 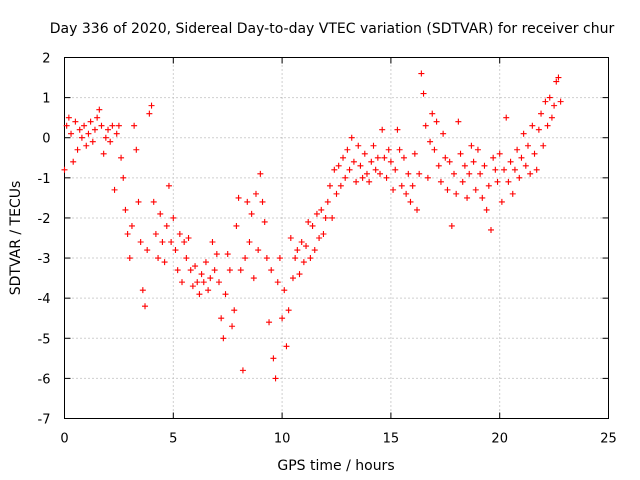 I want to click on x-axis-label: GPS time / hours, so click(x=335, y=466).